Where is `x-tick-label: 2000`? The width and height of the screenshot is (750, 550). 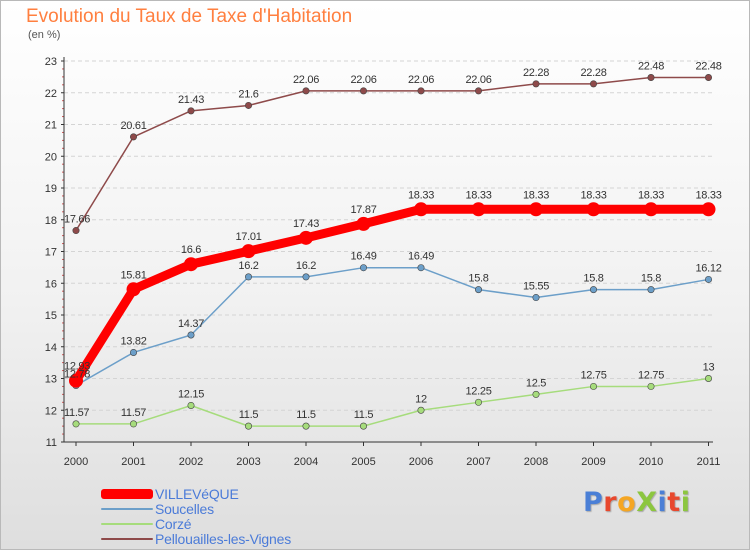
x-tick-label: 2000 is located at coordinates (76, 462).